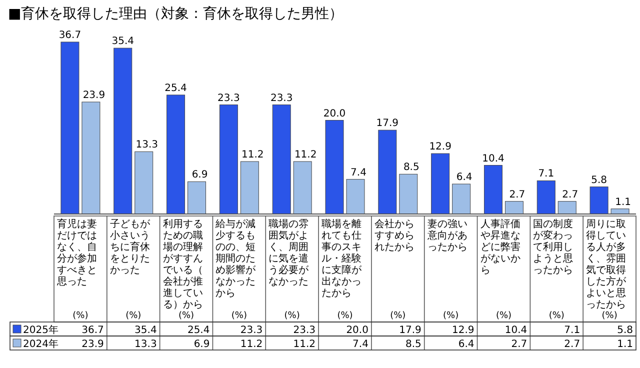 The image size is (640, 368). What do you see at coordinates (411, 168) in the screenshot?
I see `text: 8.5` at bounding box center [411, 168].